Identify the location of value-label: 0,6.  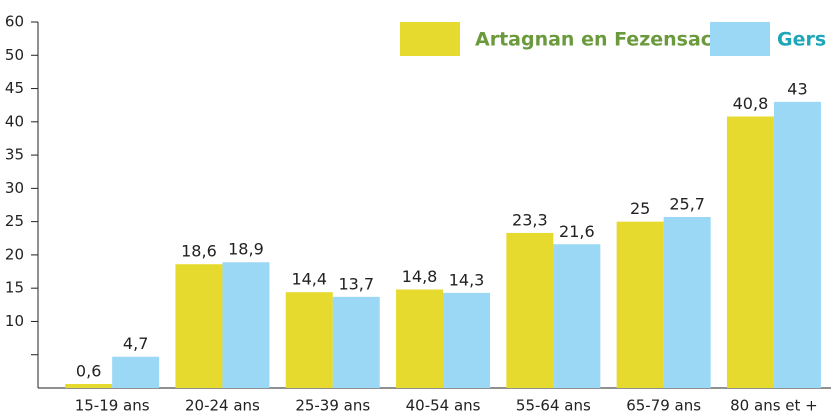
(88, 371).